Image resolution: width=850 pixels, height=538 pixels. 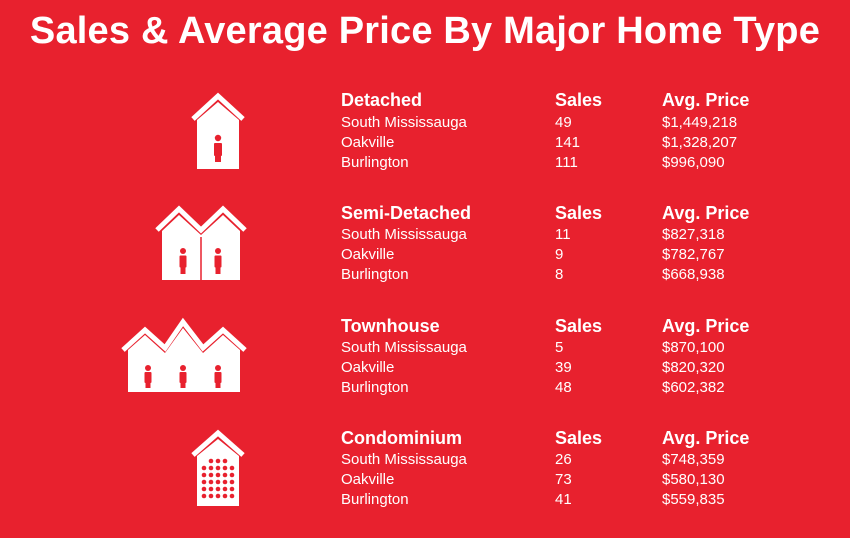 I want to click on table-row: South Mississauga 11 $827,318, so click(x=425, y=236).